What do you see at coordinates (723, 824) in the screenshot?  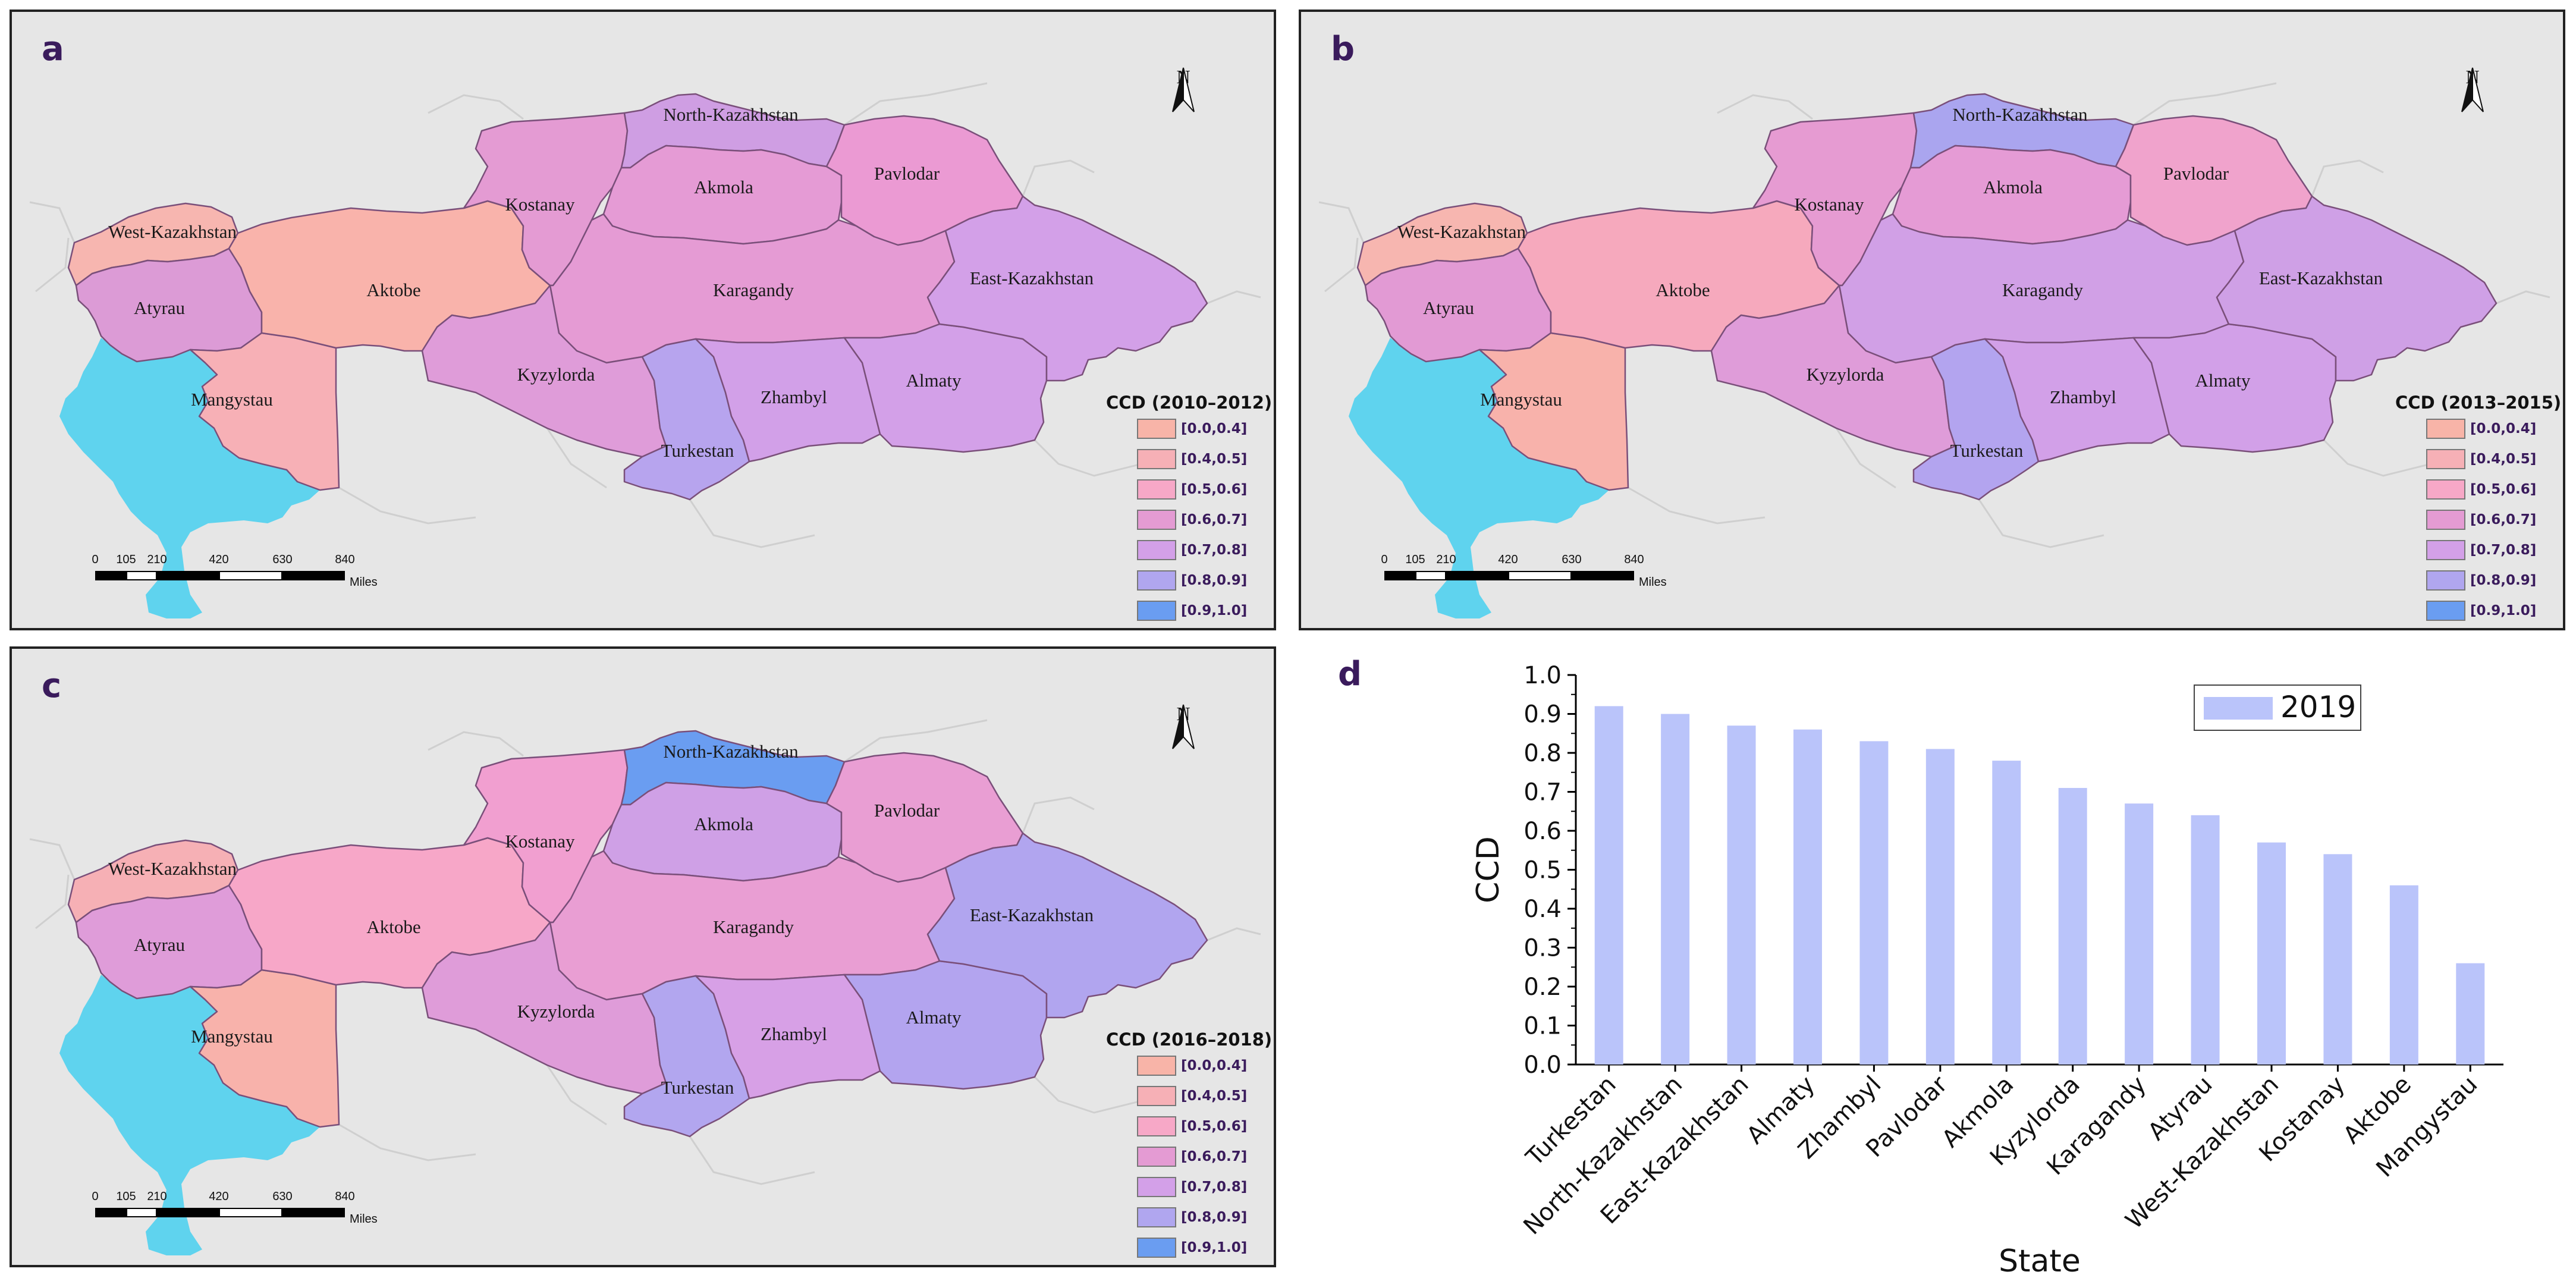 I see `region-label-akmola: Akmola` at bounding box center [723, 824].